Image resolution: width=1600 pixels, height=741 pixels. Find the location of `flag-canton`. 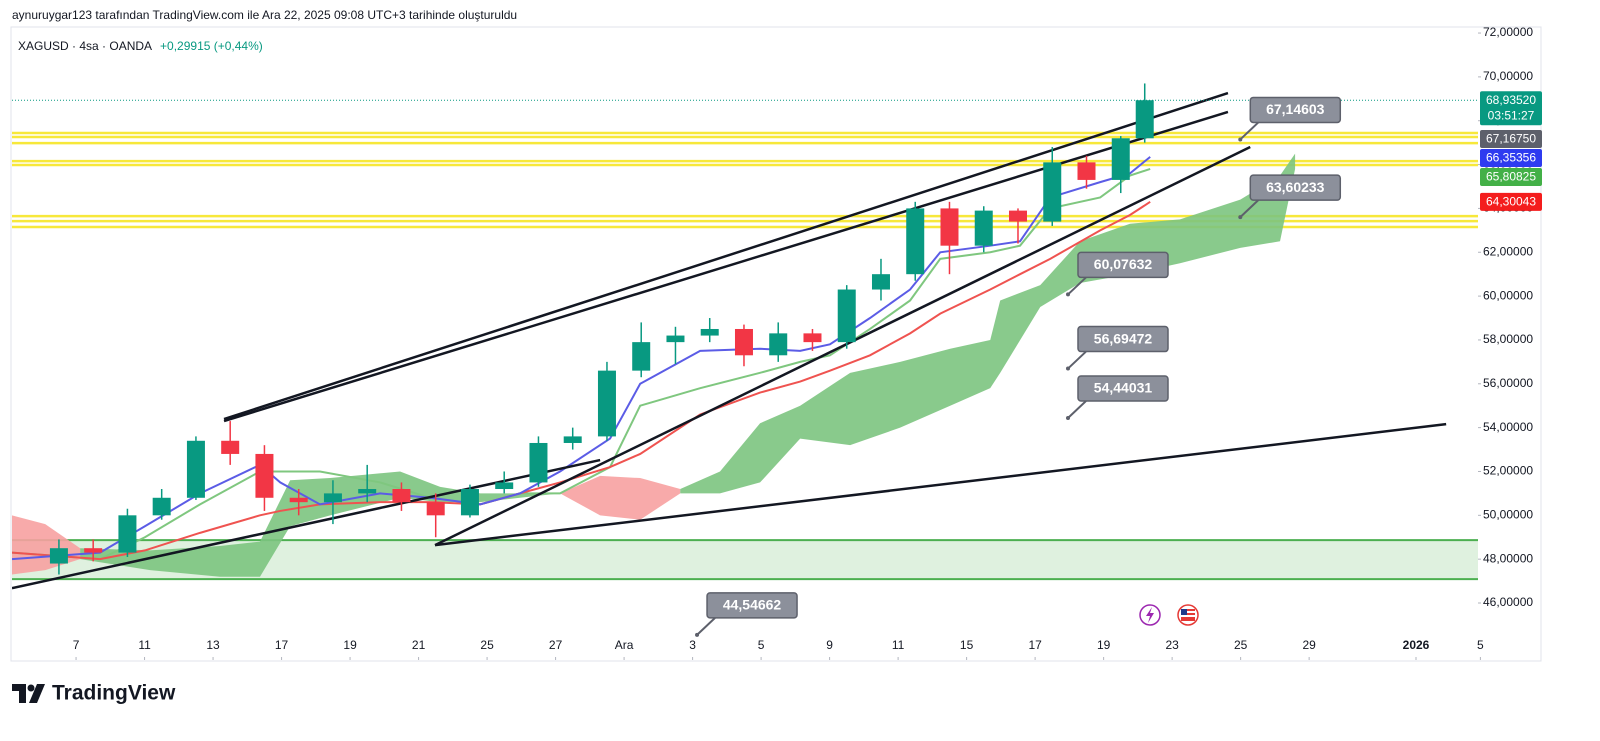

flag-canton is located at coordinates (1184, 612).